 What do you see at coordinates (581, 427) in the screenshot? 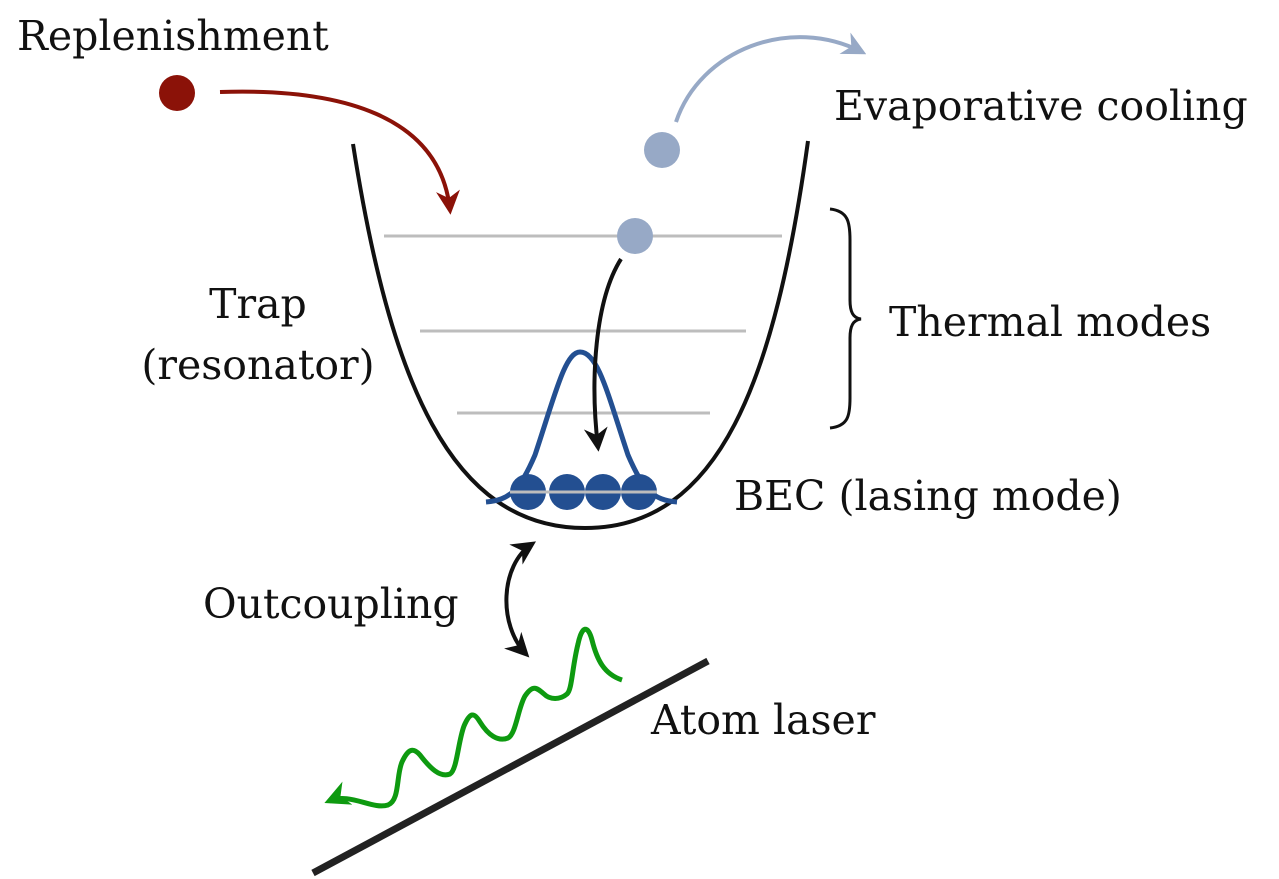
I see `bec-wavefunction-curve` at bounding box center [581, 427].